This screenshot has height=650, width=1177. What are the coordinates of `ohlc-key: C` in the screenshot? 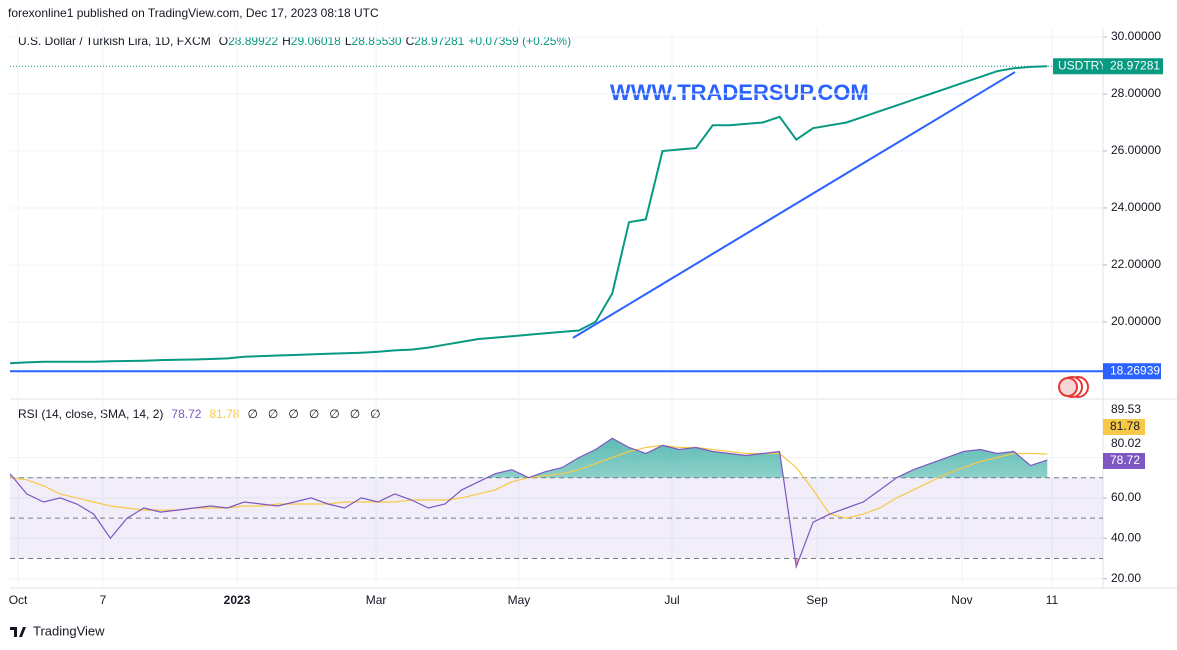 It's located at (410, 41).